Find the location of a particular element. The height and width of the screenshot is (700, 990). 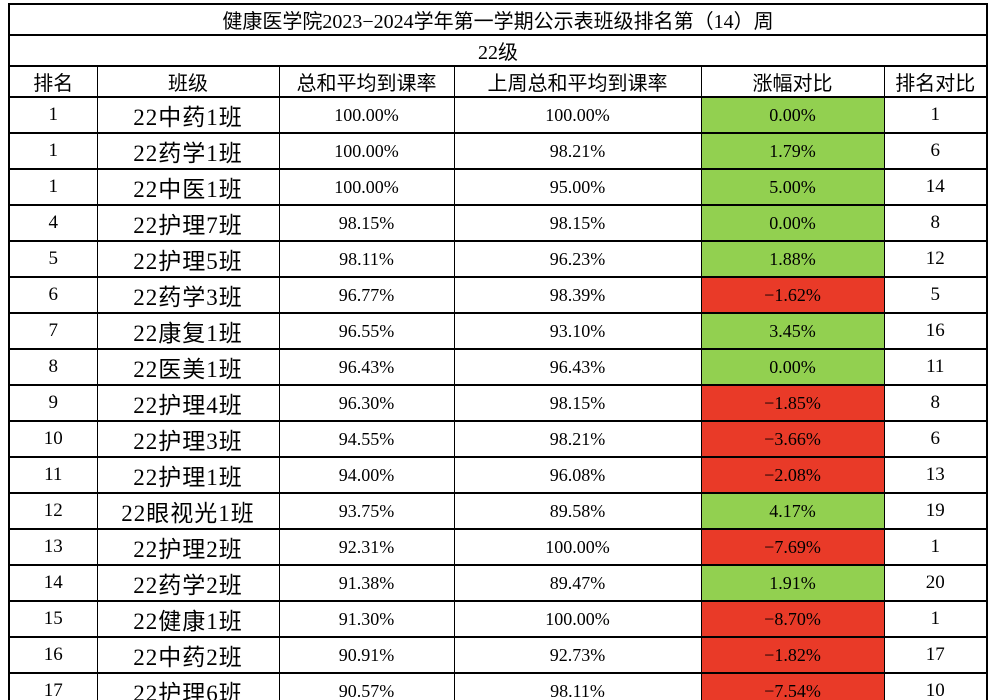

change-cell: −1.85% is located at coordinates (792, 403).